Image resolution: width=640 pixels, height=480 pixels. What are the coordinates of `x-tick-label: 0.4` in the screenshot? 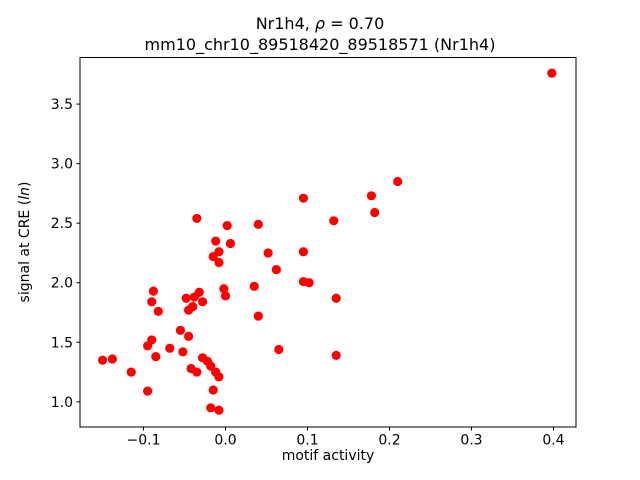 It's located at (553, 441).